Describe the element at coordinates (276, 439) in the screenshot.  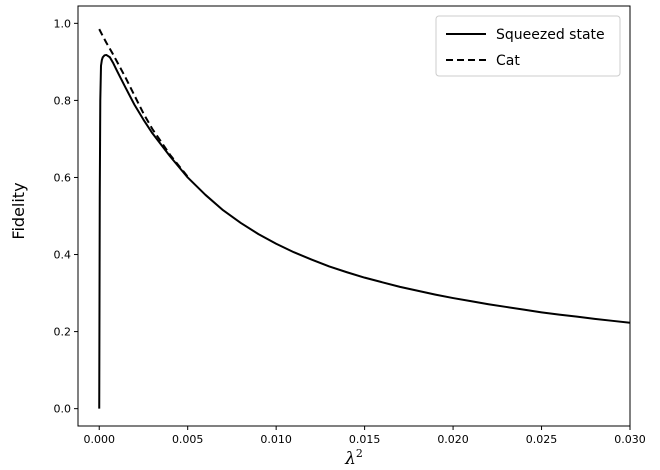
I see `x-tick-label: 0.010` at that location.